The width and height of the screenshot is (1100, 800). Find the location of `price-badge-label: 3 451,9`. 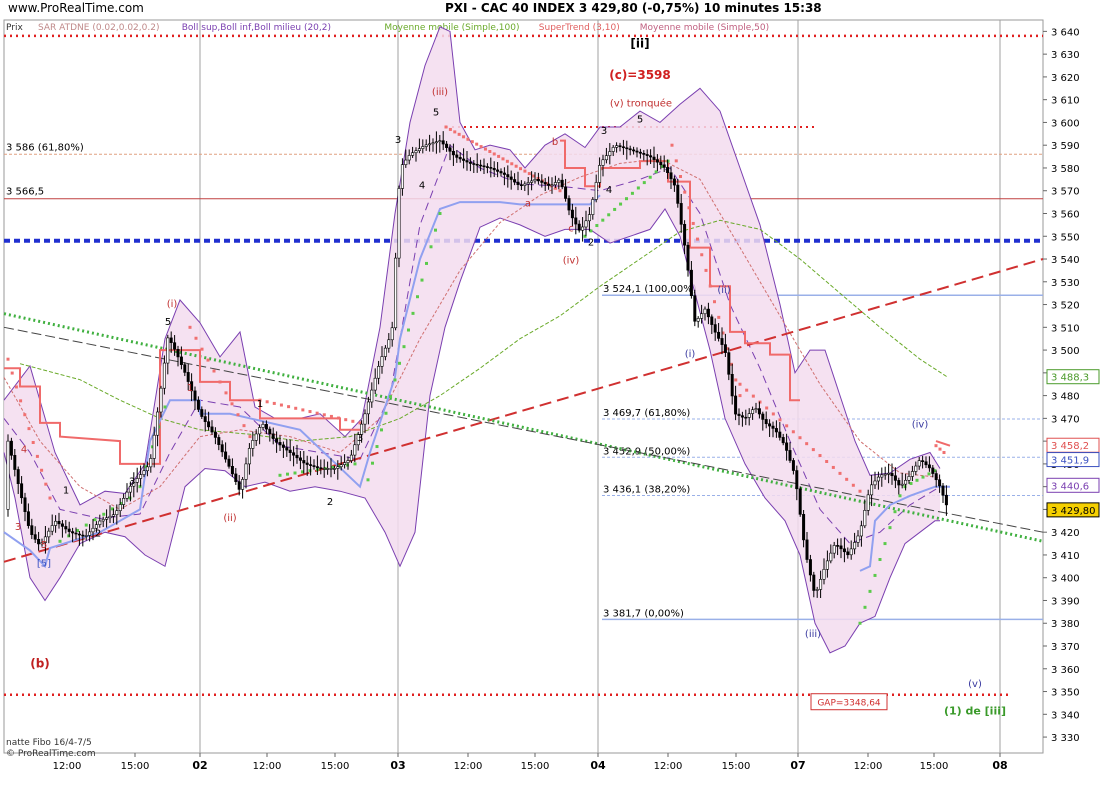

price-badge-label: 3 451,9 is located at coordinates (1070, 461).